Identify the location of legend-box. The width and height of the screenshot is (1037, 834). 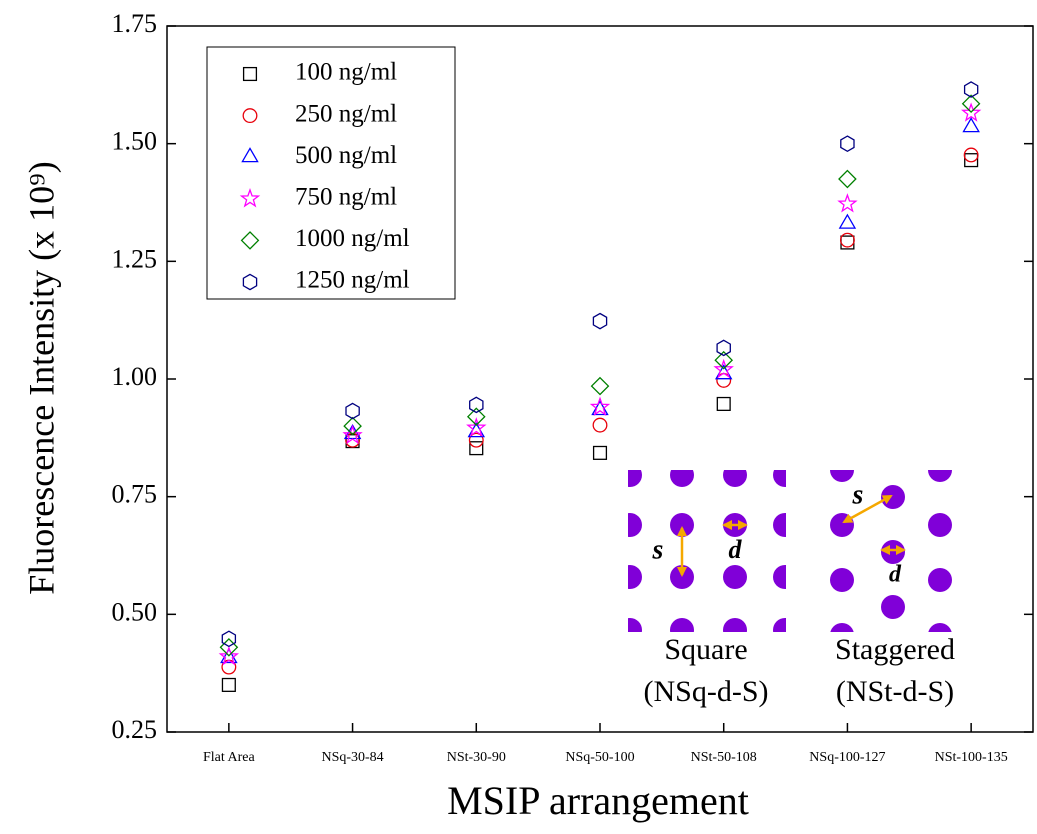
(331, 173).